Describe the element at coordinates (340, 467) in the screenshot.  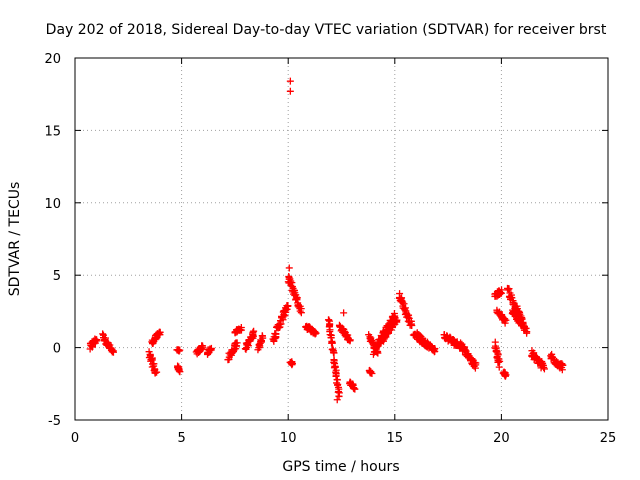
I see `x-axis-title: GPS time / hours` at that location.